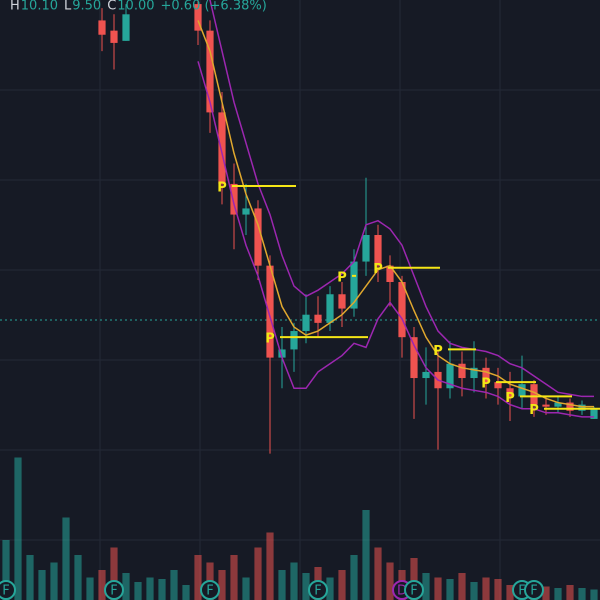 Image resolution: width=600 pixels, height=600 pixels. Describe the element at coordinates (39, 7) in the screenshot. I see `header-value: 10.10` at that location.